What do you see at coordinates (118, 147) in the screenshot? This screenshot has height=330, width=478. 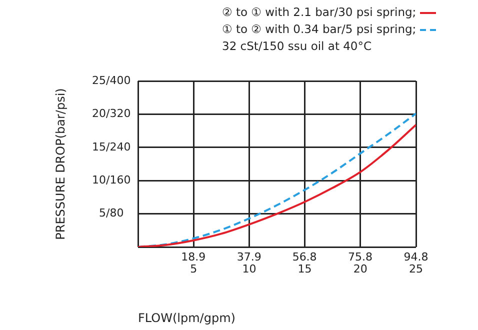 I see `y2-tick-label: /240` at bounding box center [118, 147].